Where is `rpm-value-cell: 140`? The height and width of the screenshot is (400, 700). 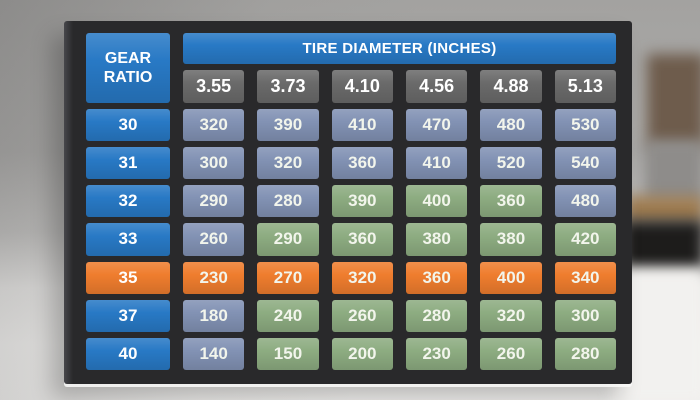 rpm-value-cell: 140 is located at coordinates (214, 353).